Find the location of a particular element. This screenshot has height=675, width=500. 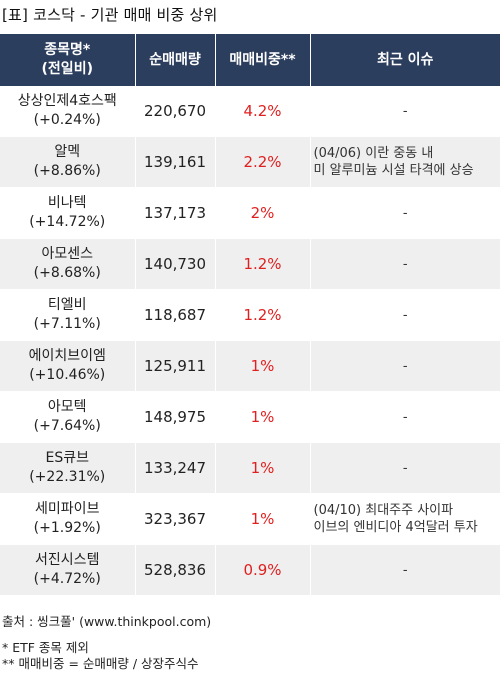

stock-name: 상상인제4호스팩 is located at coordinates (67, 101).